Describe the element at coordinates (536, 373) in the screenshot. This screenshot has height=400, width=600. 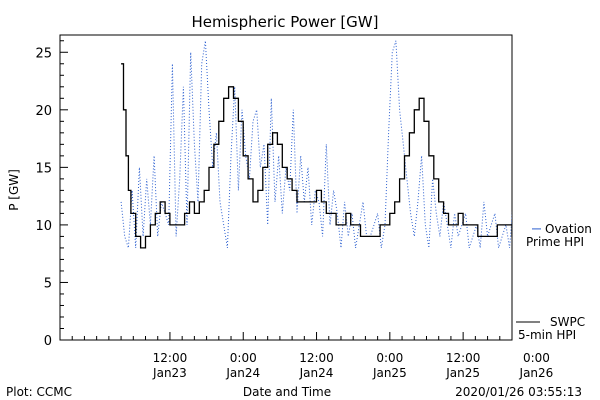
I see `x-tick-date-label: Jan26` at that location.